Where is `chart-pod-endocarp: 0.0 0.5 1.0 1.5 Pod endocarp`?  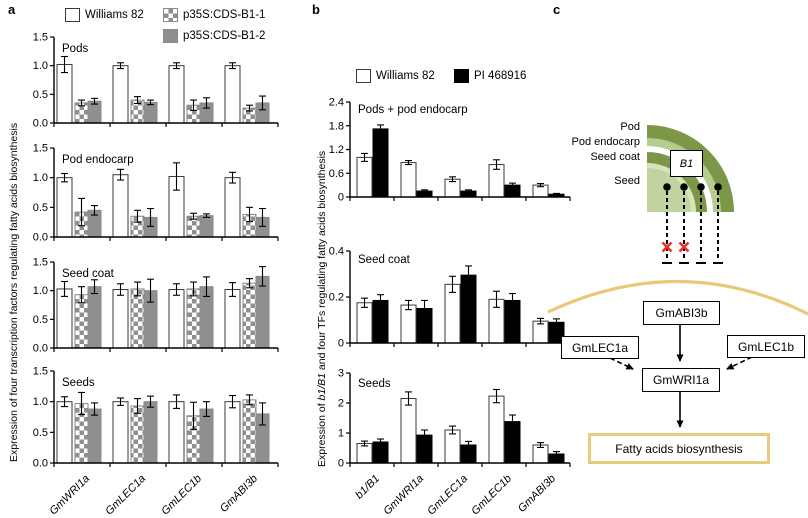 chart-pod-endocarp: 0.0 0.5 1.0 1.5 Pod endocarp is located at coordinates (156, 193).